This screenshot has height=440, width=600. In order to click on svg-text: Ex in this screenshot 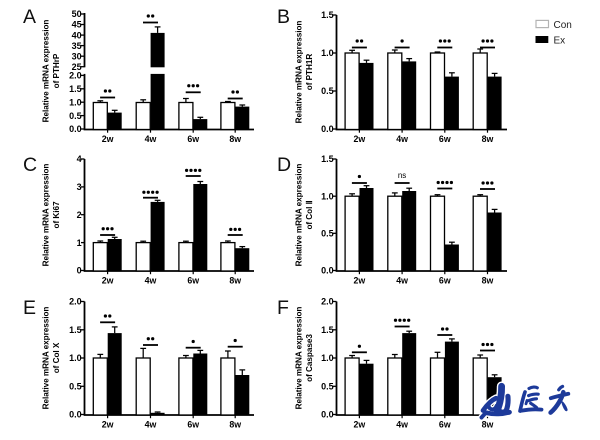, I will do `click(560, 41)`.